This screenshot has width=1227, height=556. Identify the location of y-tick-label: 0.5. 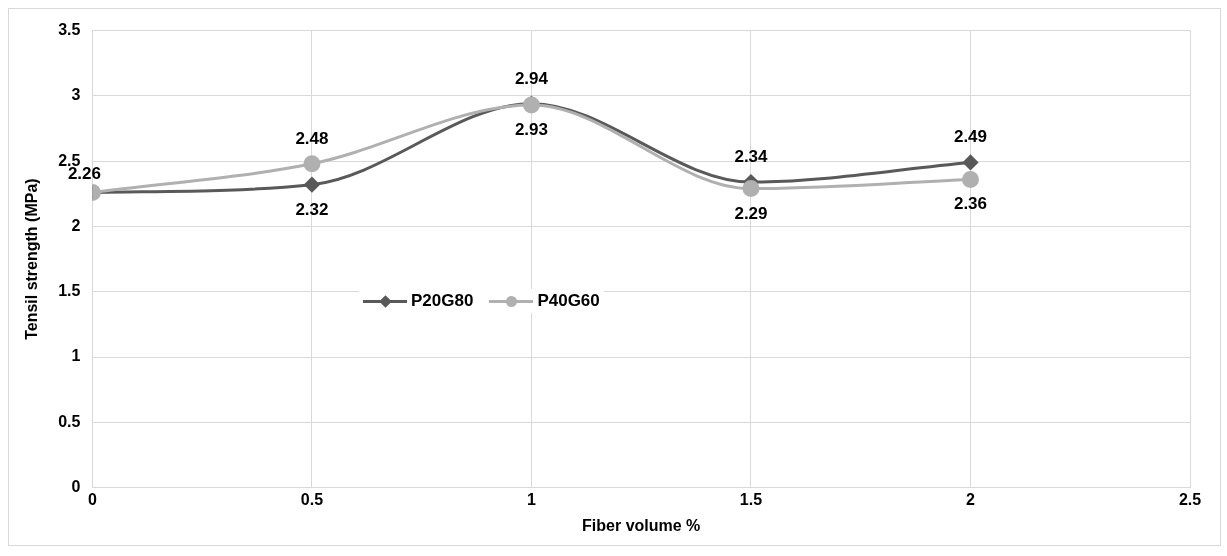
(69, 421).